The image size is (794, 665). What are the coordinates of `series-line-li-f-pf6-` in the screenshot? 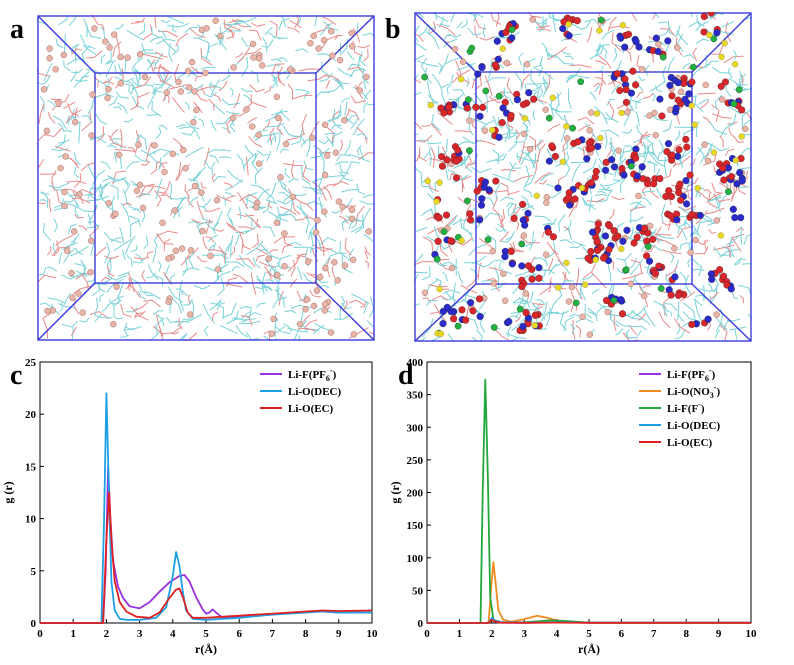 It's located at (206, 544).